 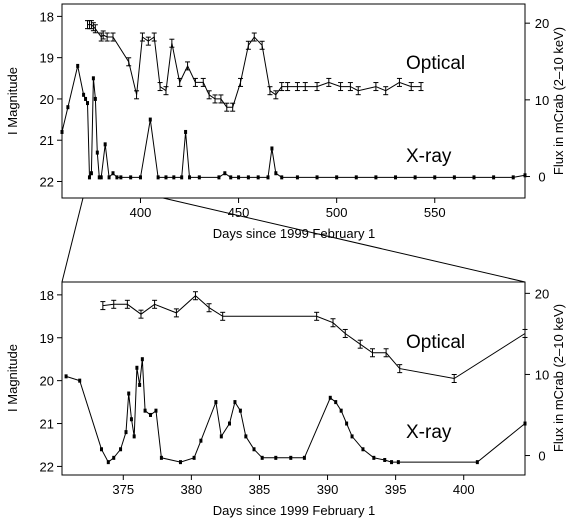 What do you see at coordinates (260, 489) in the screenshot?
I see `bottom-x-tick-label: 385` at bounding box center [260, 489].